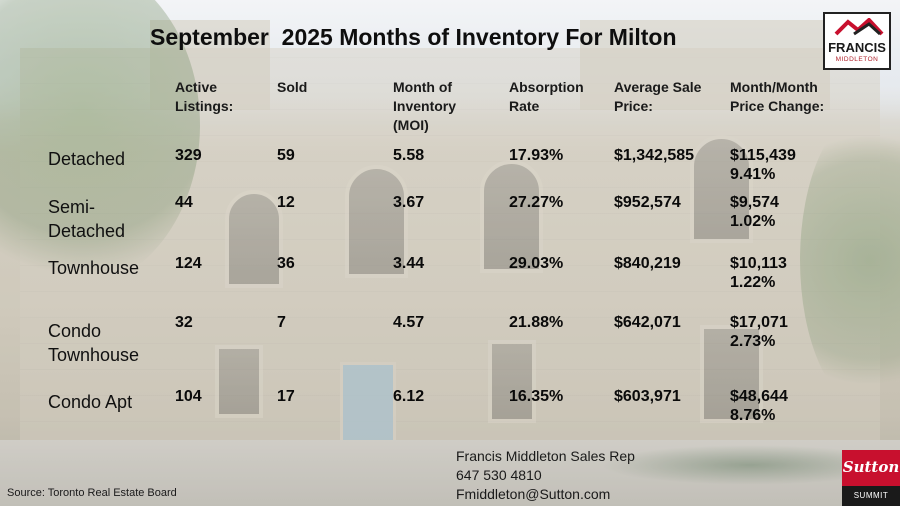 The height and width of the screenshot is (506, 900). What do you see at coordinates (184, 322) in the screenshot?
I see `condo-townhouse-active: 32` at bounding box center [184, 322].